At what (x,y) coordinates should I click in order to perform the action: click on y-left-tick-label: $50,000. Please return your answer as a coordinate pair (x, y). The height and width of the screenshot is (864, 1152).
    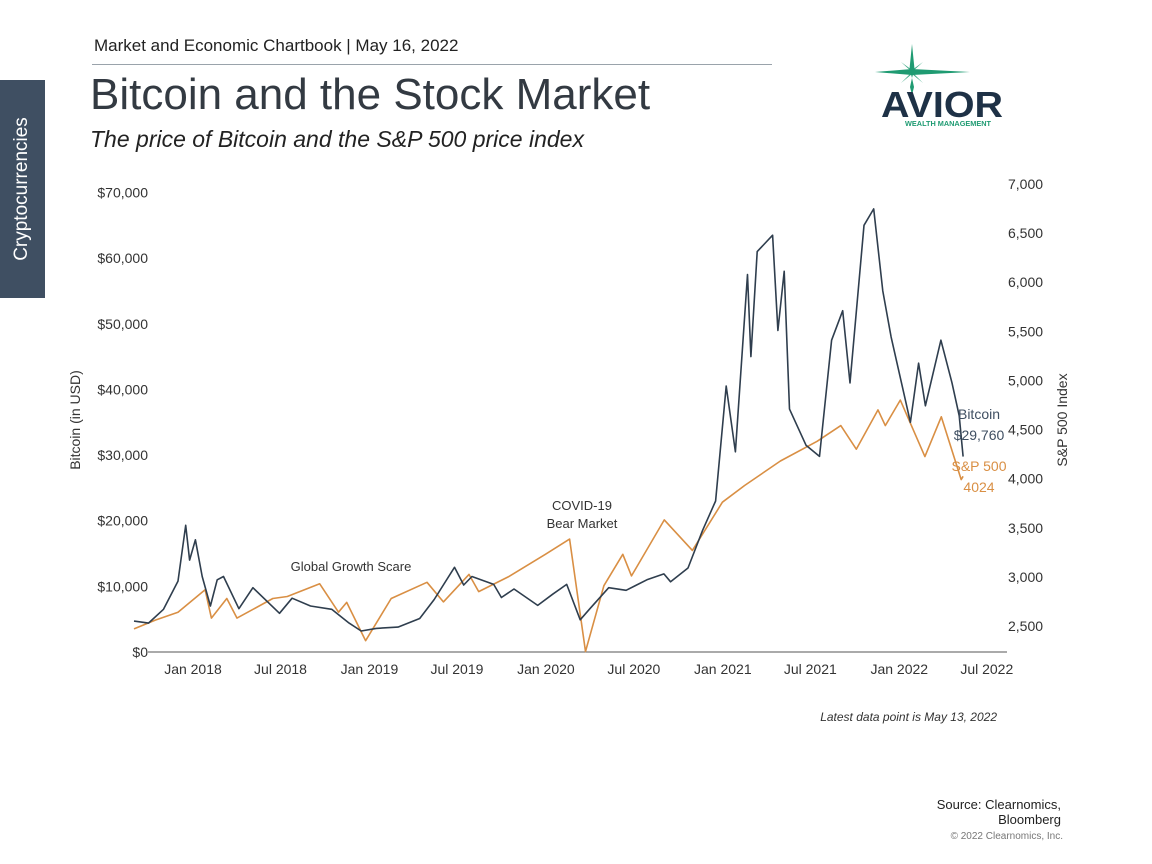
    Looking at the image, I should click on (122, 324).